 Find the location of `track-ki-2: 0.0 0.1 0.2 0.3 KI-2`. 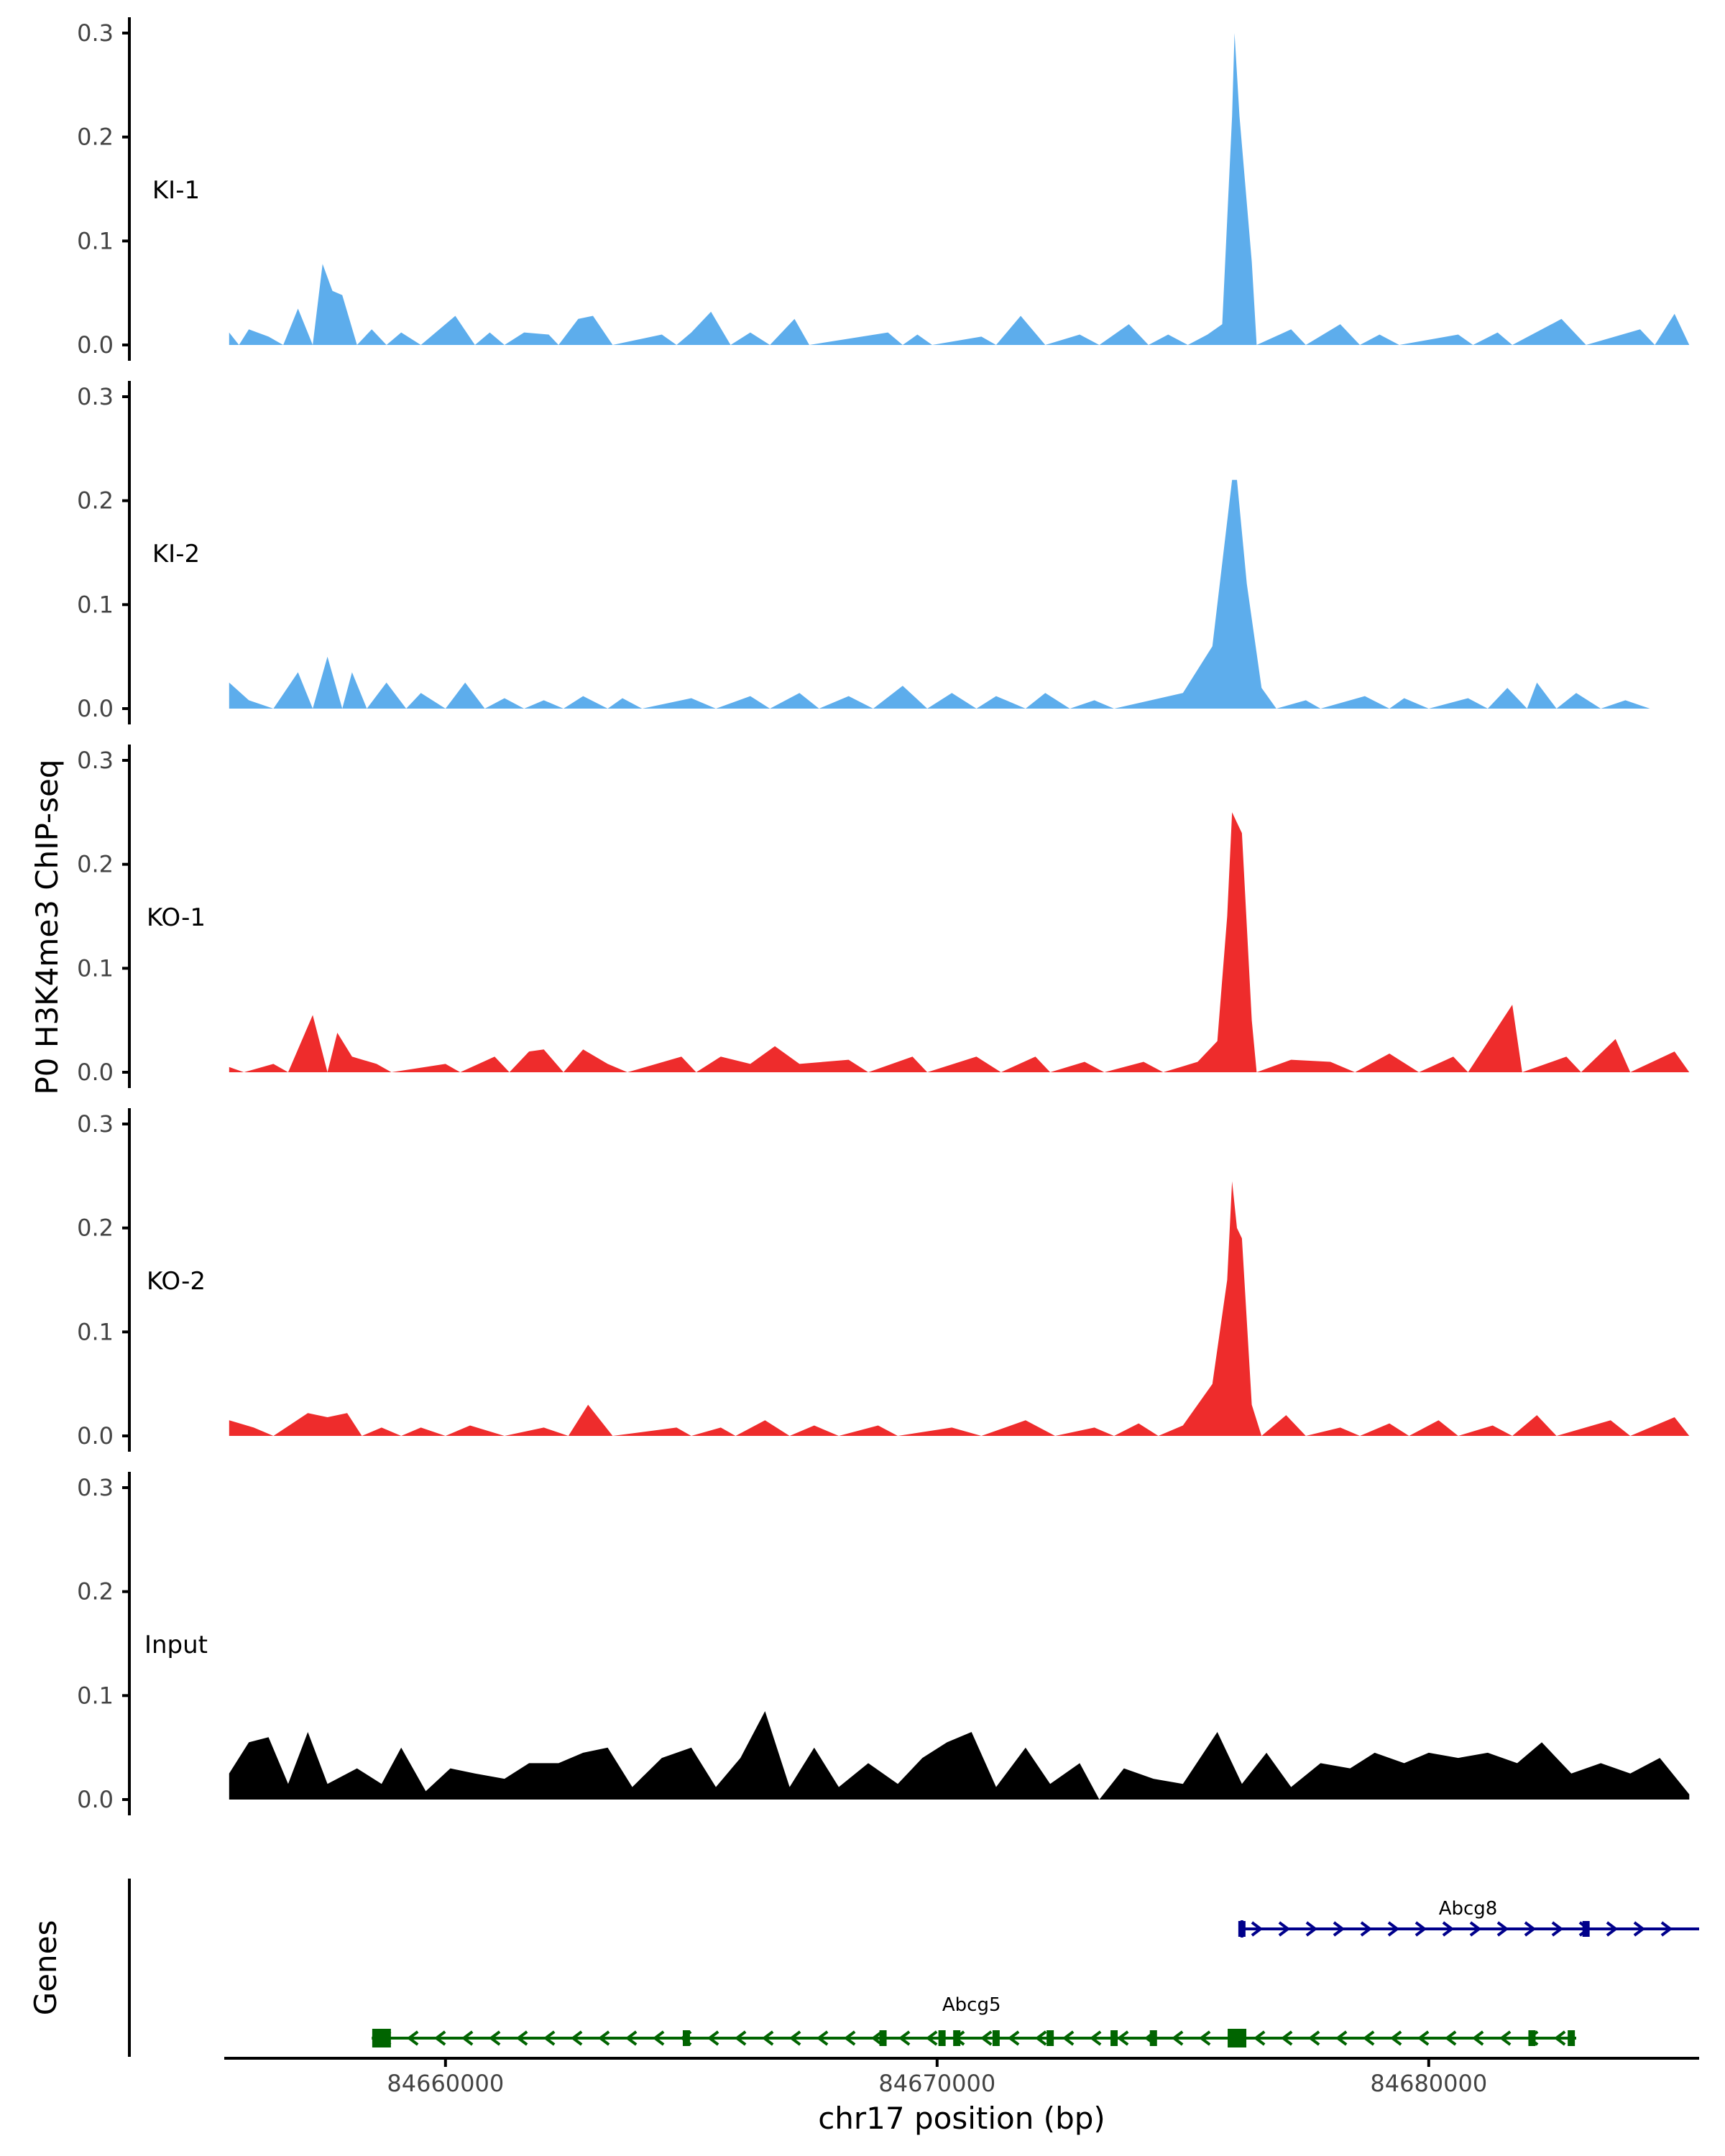

track-ki-2: 0.0 0.1 0.2 0.3 KI-2 is located at coordinates (863, 552).